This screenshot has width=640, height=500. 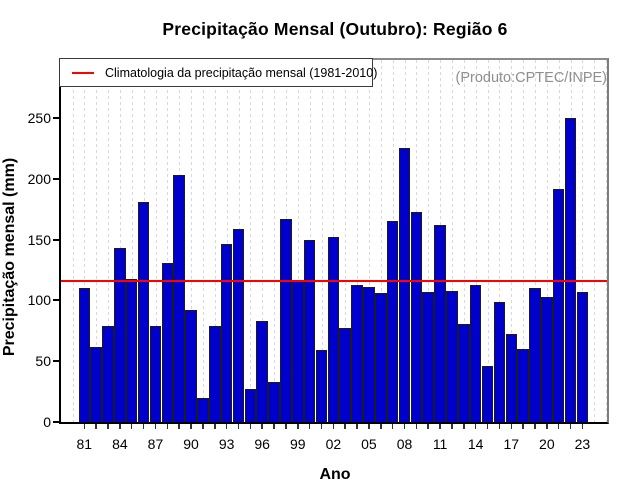 I want to click on x-tick-label-90: 90, so click(x=191, y=444).